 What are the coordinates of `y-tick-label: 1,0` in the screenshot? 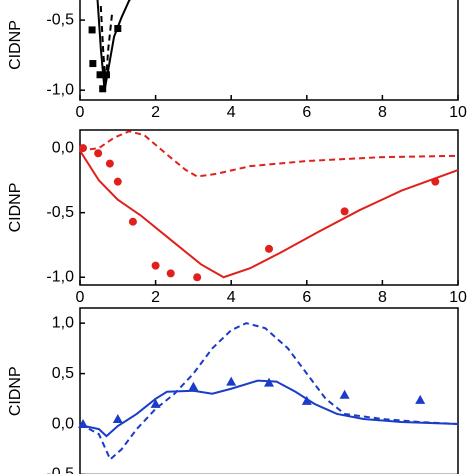 It's located at (63, 322).